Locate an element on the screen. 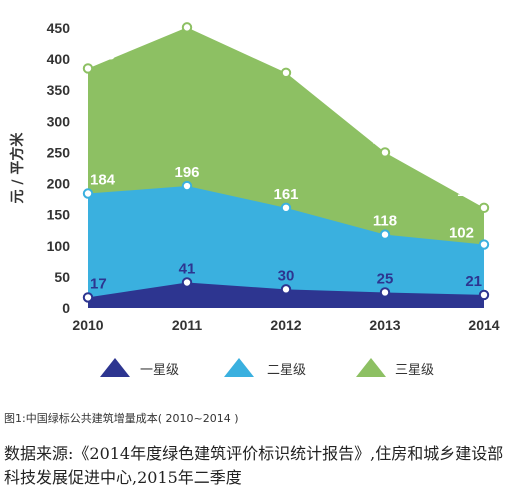 This screenshot has height=497, width=512. y-axis-label: 元 / 平方米 is located at coordinates (17, 168).